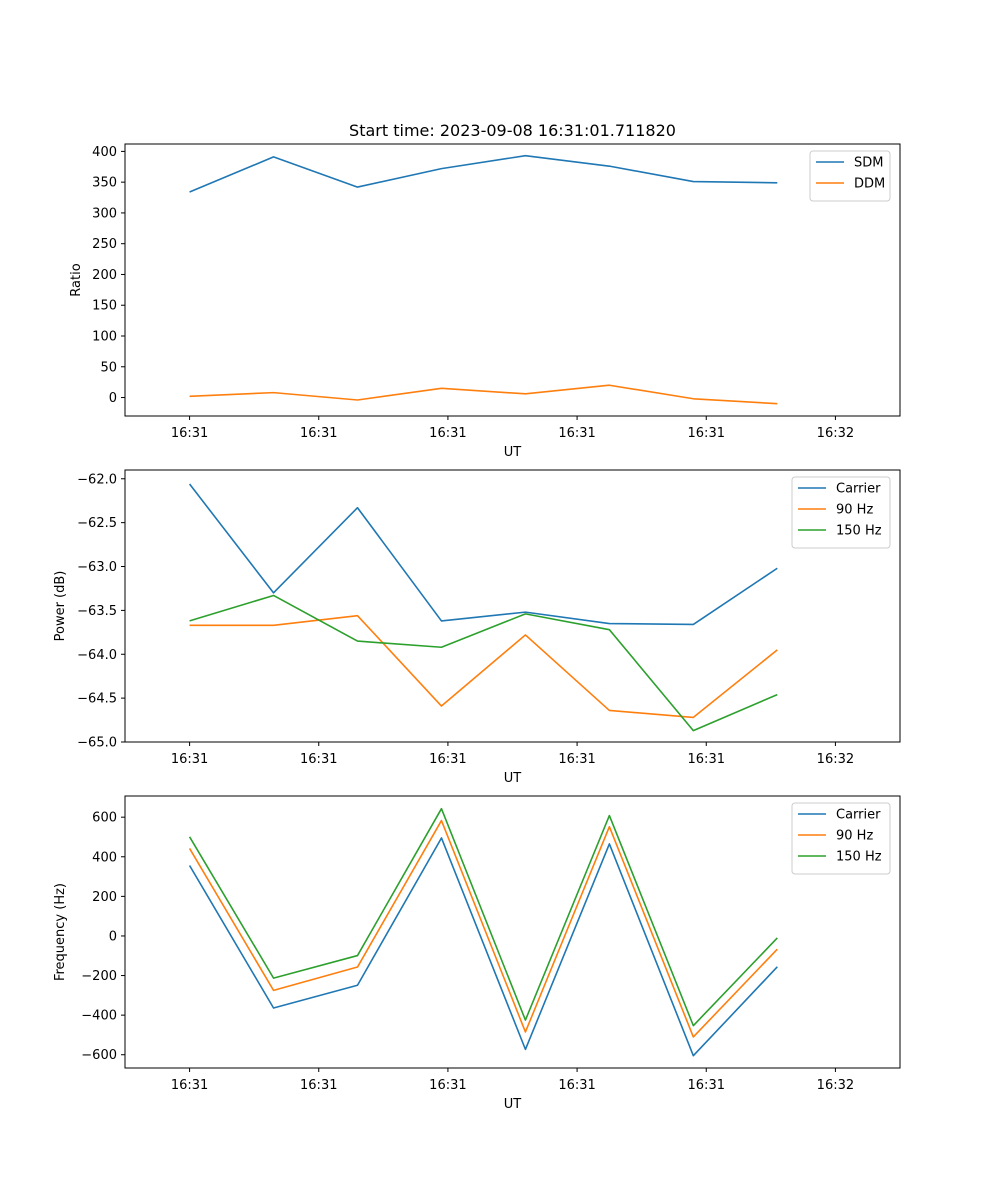 This screenshot has height=1200, width=1000. Describe the element at coordinates (483, 666) in the screenshot. I see `power-series-90-hz` at that location.